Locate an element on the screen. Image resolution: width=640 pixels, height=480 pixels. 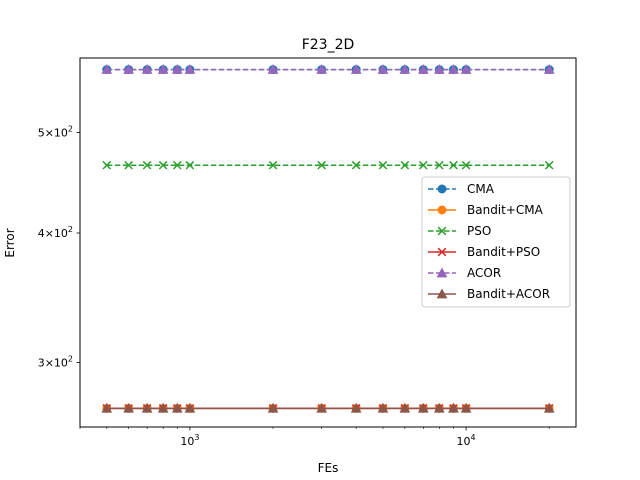
legend-label: Bandit+ACOR is located at coordinates (508, 294).